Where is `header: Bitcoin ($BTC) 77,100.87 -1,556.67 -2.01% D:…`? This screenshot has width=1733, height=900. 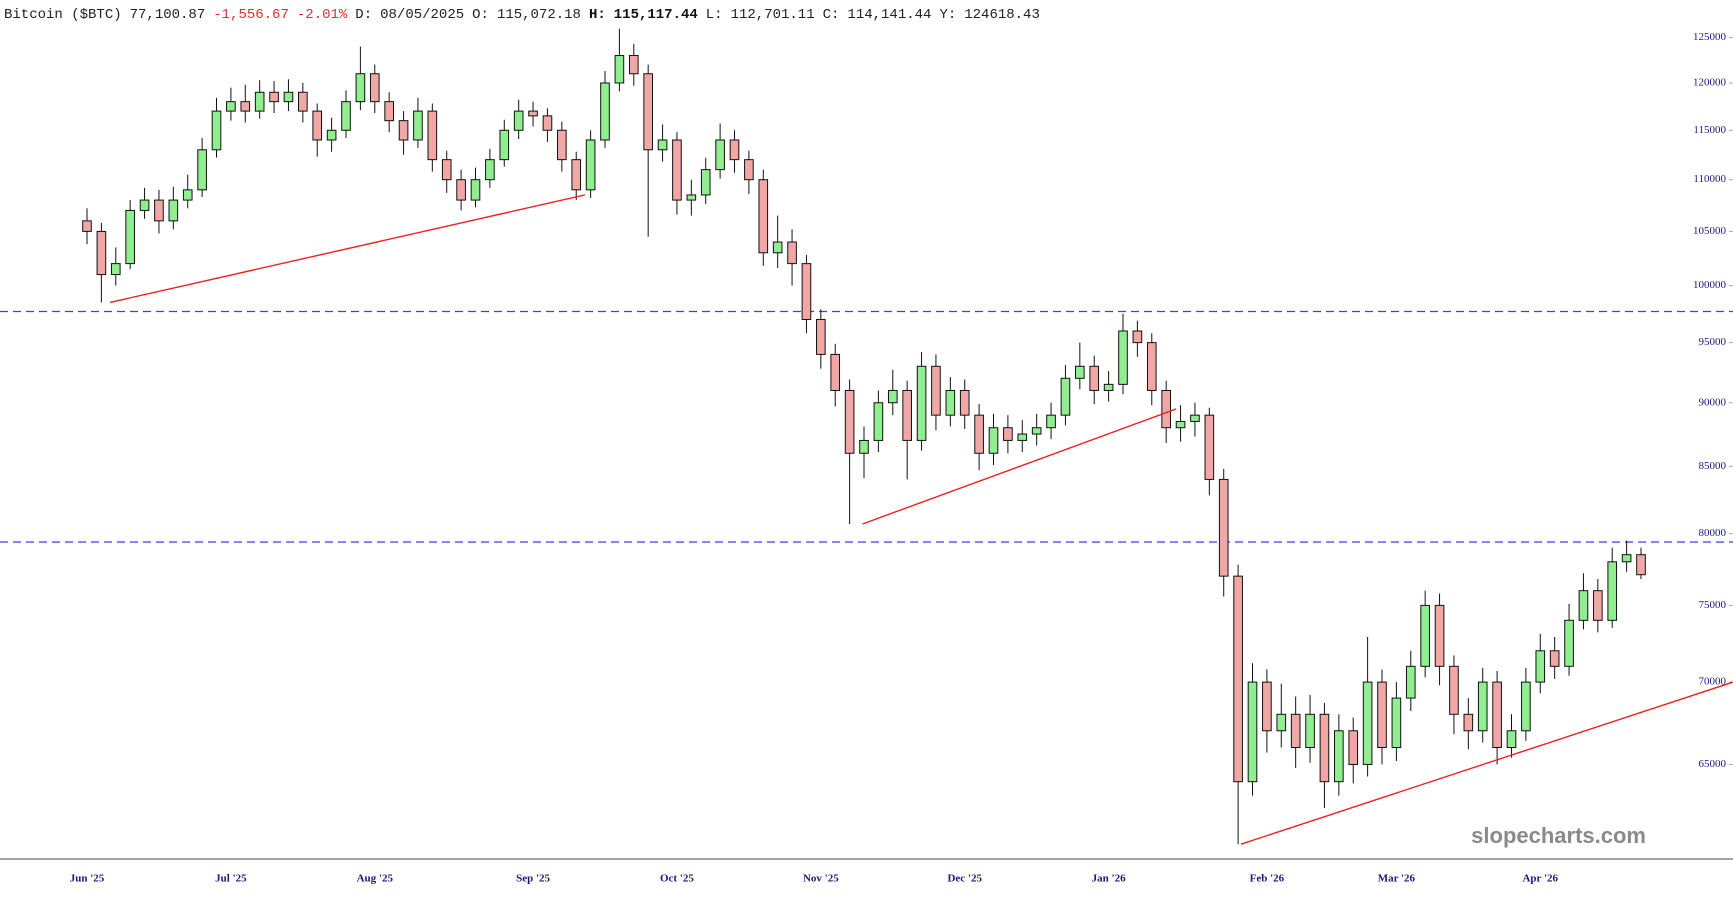 header: Bitcoin ($BTC) 77,100.87 -1,556.67 -2.01% D:… is located at coordinates (522, 15).